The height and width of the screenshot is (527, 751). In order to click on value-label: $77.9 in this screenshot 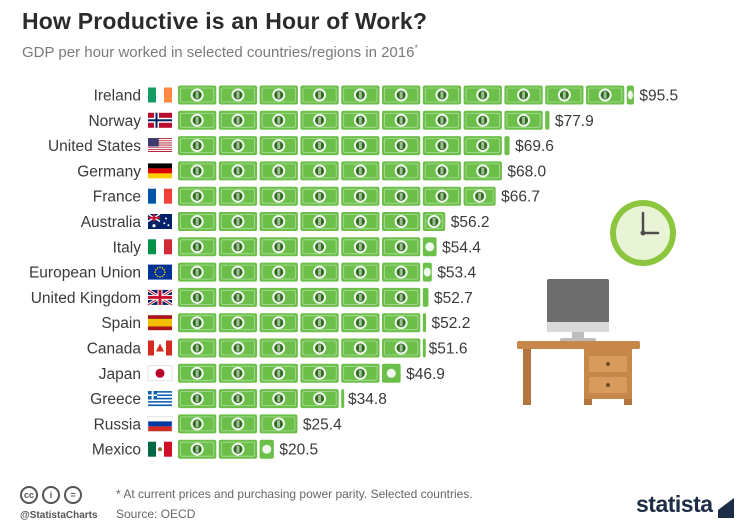, I will do `click(574, 121)`.